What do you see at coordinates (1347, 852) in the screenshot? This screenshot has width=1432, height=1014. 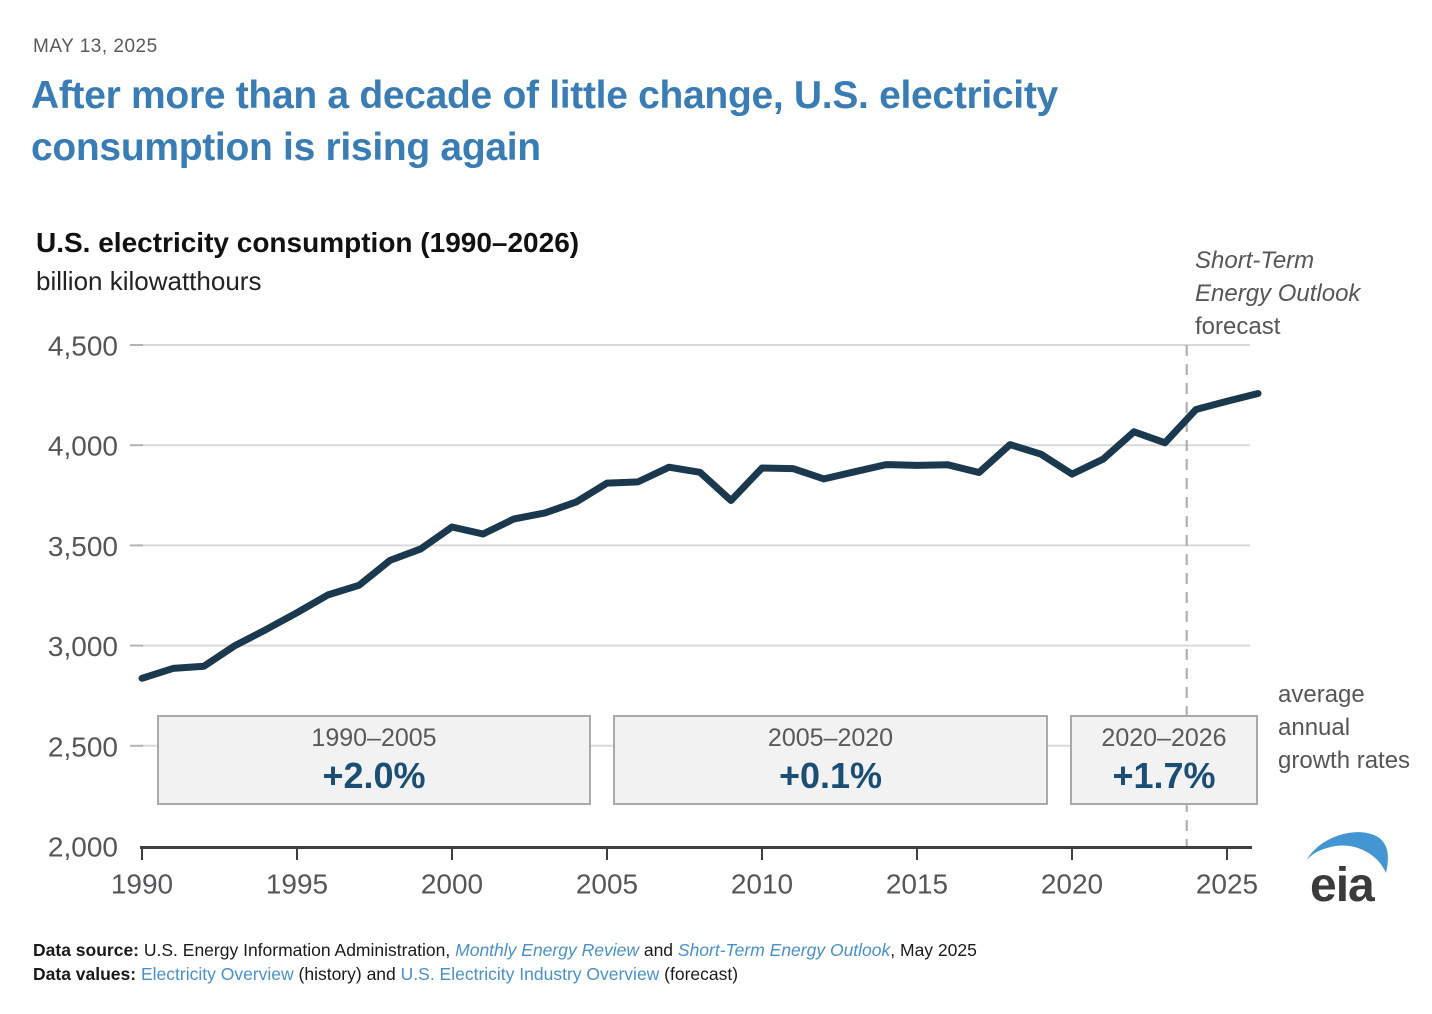 I see `eia-swoosh-icon` at bounding box center [1347, 852].